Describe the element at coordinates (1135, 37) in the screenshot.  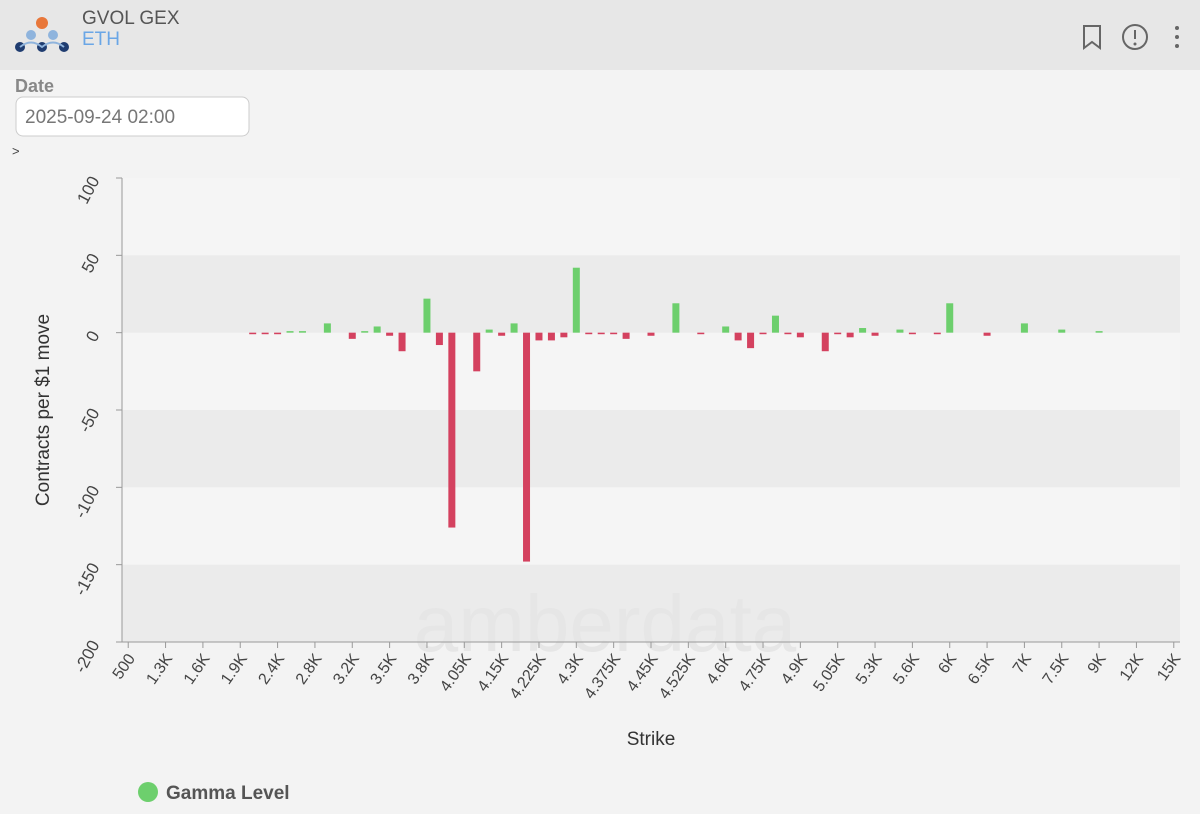
I see `info-icon` at that location.